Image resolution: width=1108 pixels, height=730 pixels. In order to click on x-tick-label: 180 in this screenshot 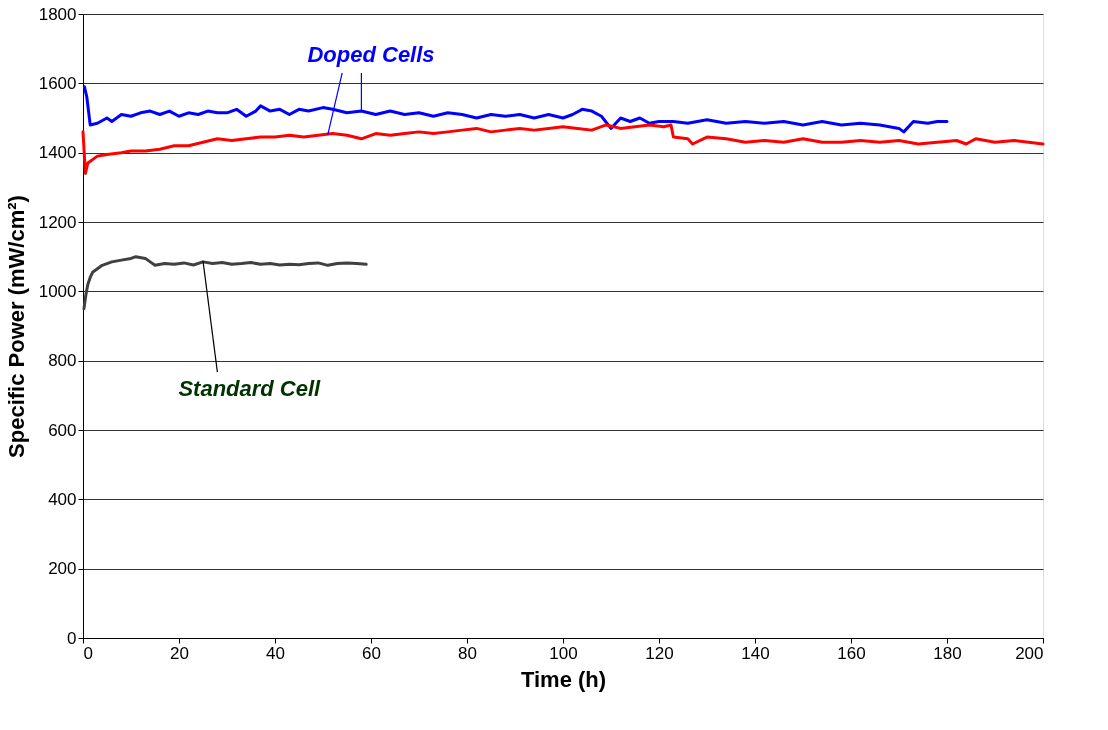, I will do `click(947, 653)`.